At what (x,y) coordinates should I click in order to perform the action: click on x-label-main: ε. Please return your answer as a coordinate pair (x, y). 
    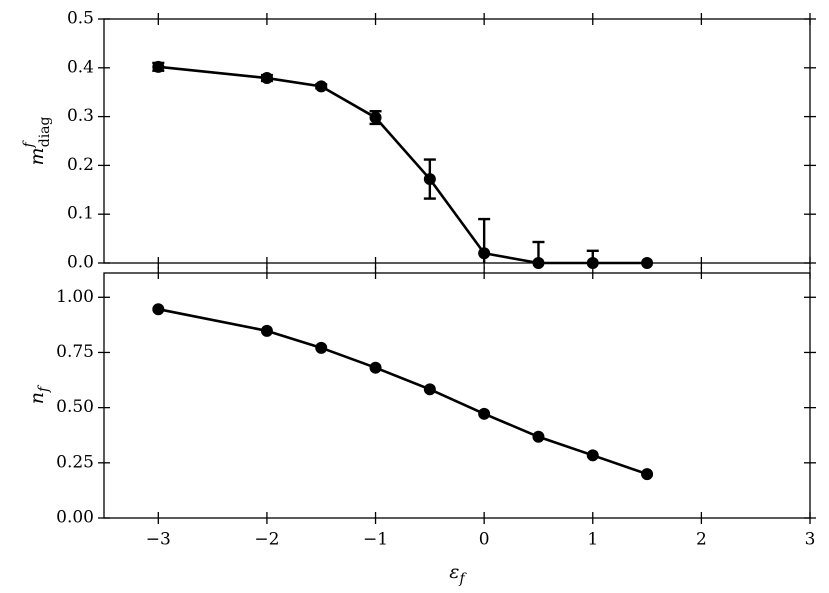
    Looking at the image, I should click on (454, 572).